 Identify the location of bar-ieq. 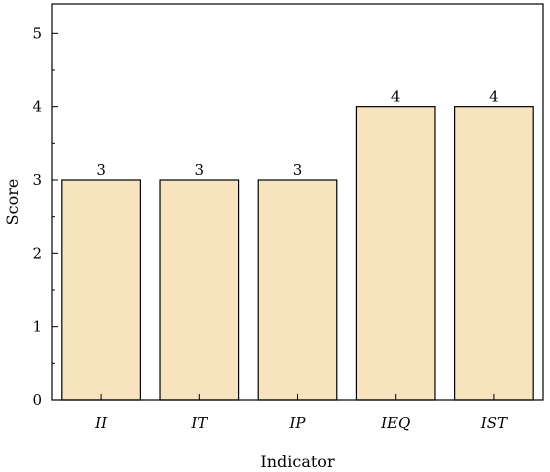
(395, 253).